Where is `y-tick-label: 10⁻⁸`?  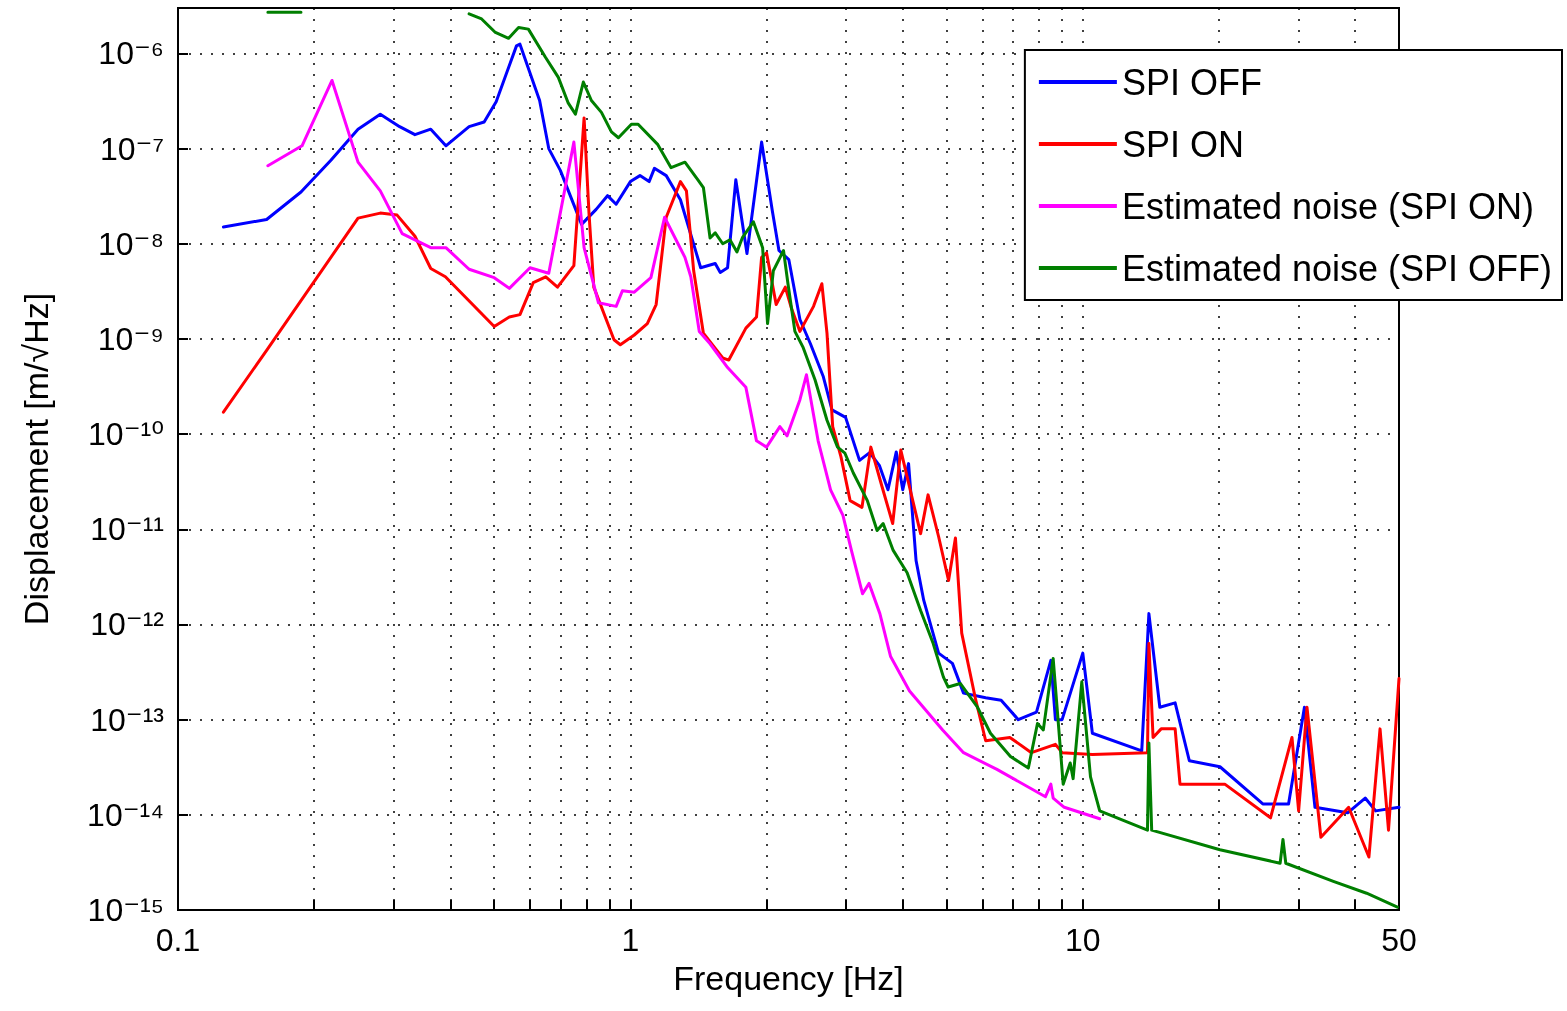 y-tick-label: 10⁻⁸ is located at coordinates (131, 243).